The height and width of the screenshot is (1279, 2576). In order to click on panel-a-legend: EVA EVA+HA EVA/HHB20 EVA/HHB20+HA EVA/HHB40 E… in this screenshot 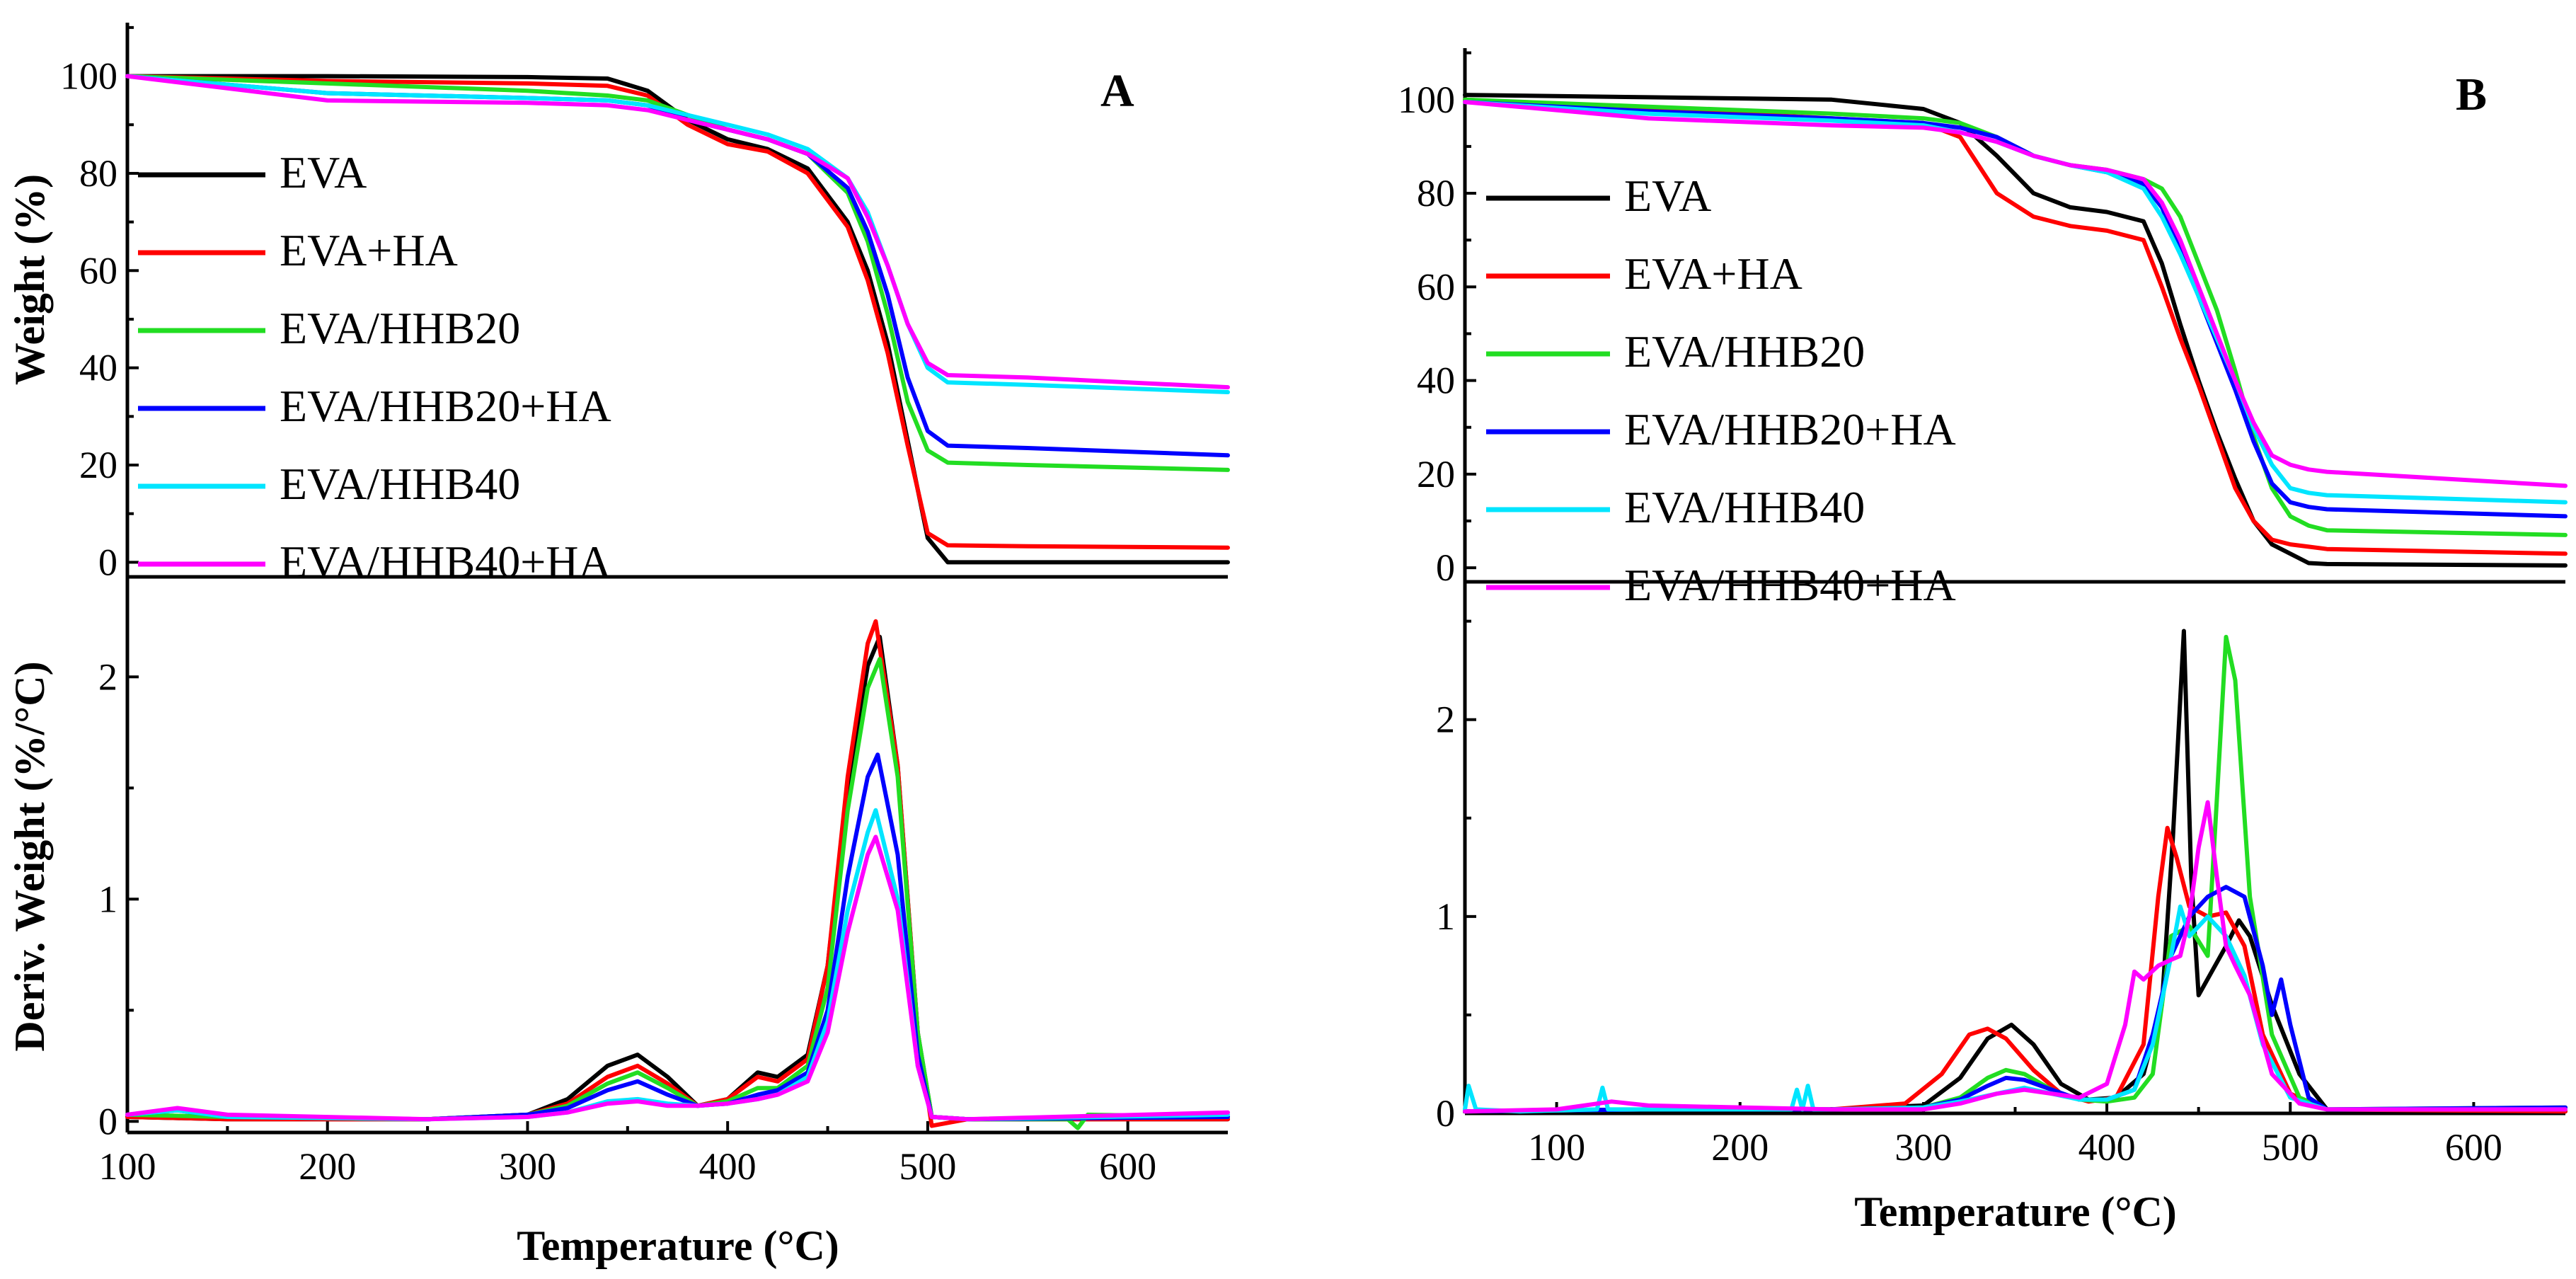, I will do `click(374, 367)`.